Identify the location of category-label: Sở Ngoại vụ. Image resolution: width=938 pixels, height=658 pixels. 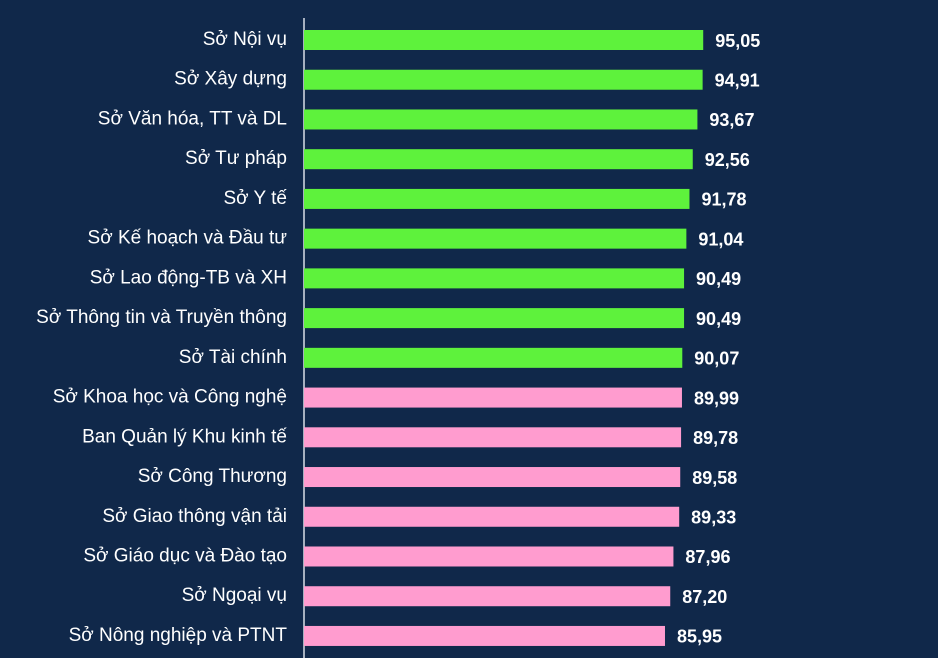
(234, 595).